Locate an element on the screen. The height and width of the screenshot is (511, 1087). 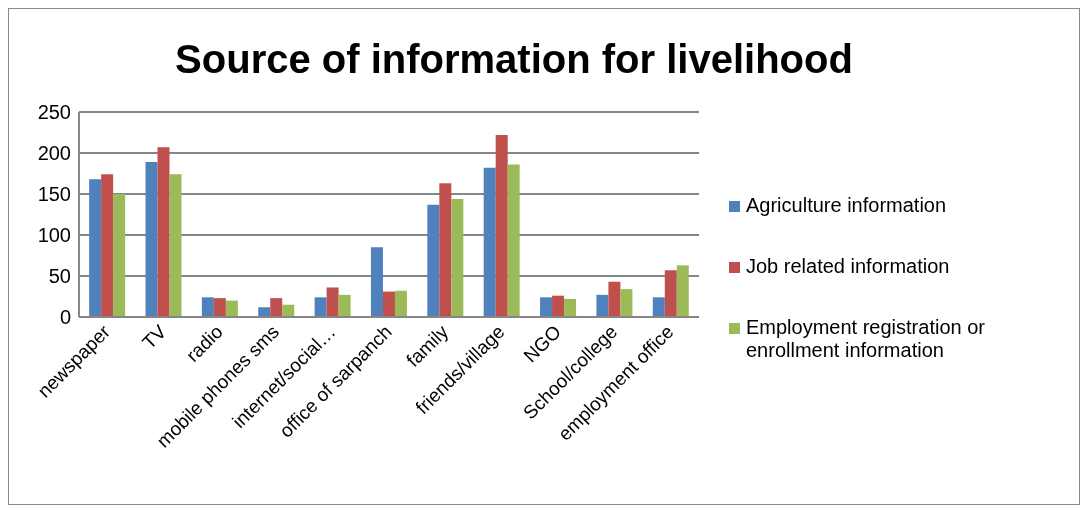
legend-label: Employment registration or enrollment information is located at coordinates (866, 339).